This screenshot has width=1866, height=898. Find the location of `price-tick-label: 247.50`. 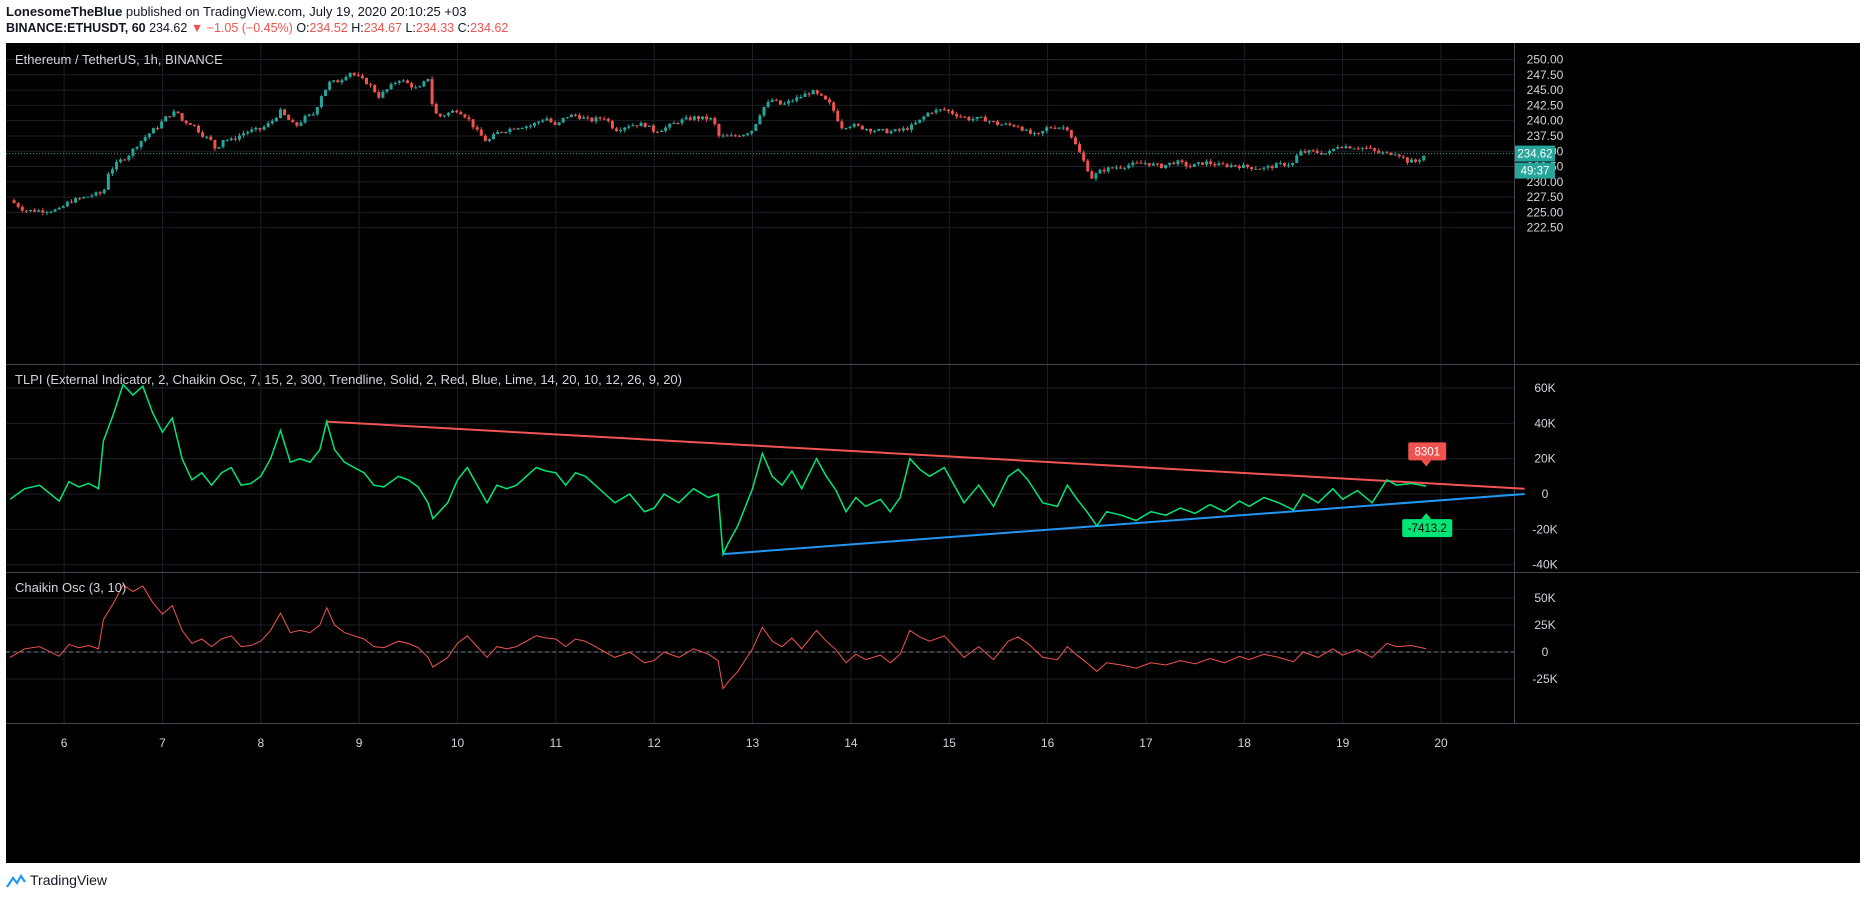

price-tick-label: 247.50 is located at coordinates (1545, 75).